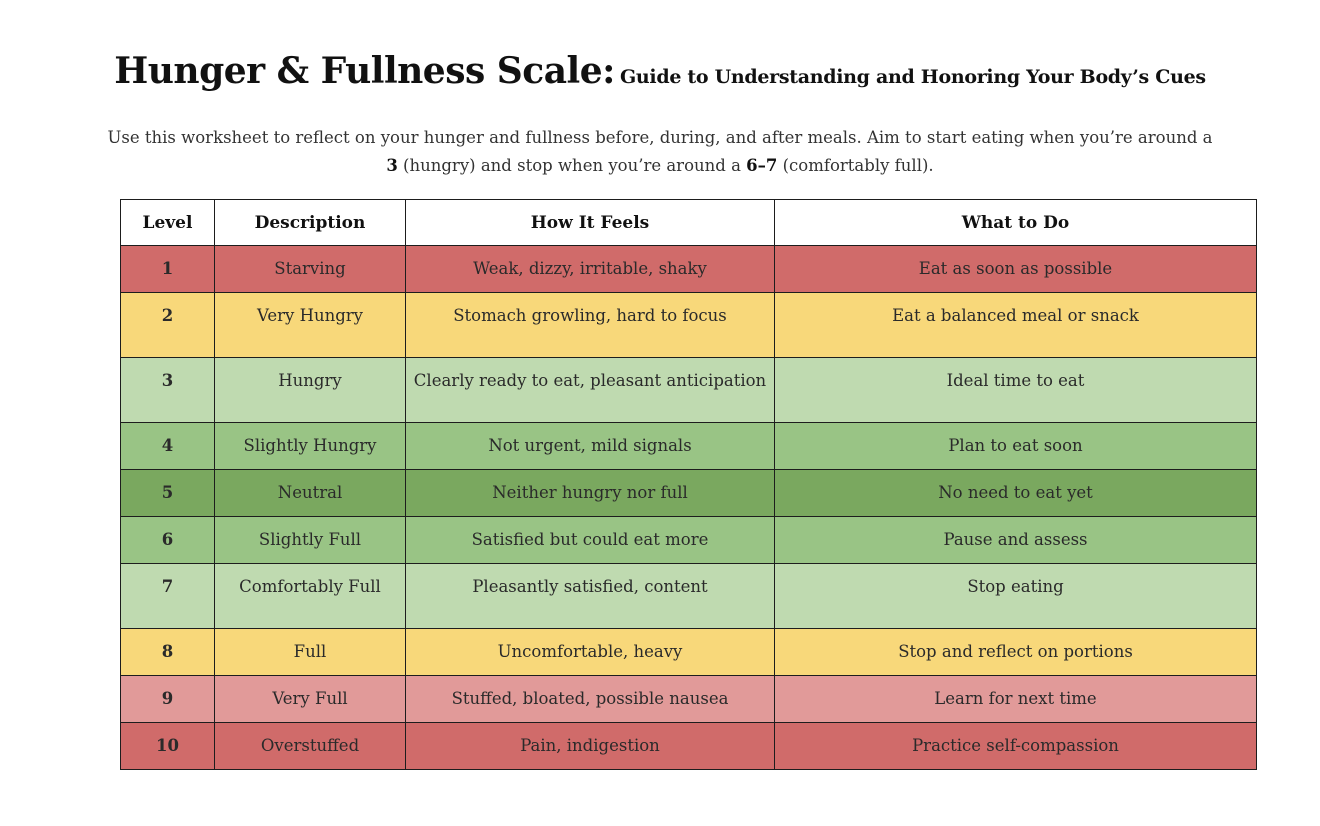 The height and width of the screenshot is (826, 1320). I want to click on description-cell: Starving, so click(310, 269).